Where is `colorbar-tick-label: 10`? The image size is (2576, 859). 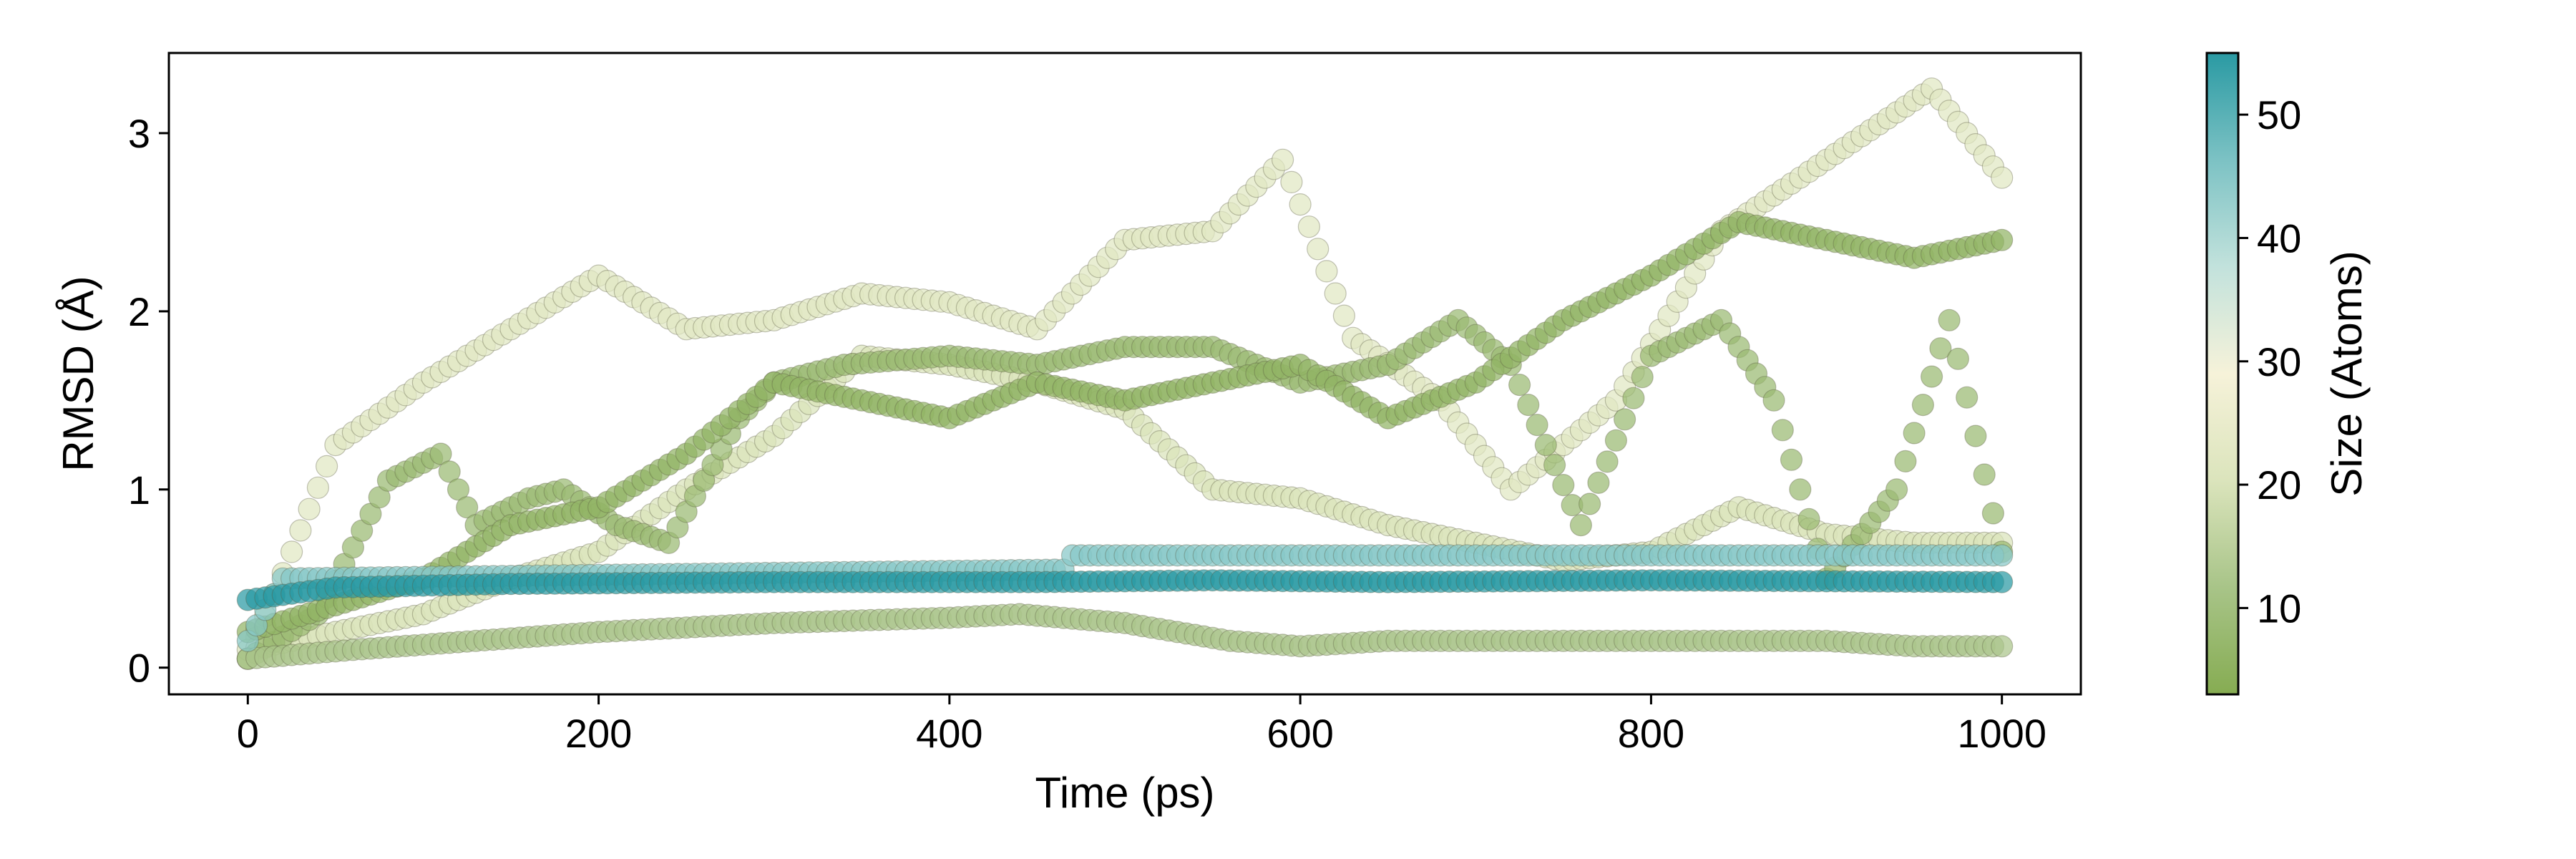
colorbar-tick-label: 10 is located at coordinates (2279, 608).